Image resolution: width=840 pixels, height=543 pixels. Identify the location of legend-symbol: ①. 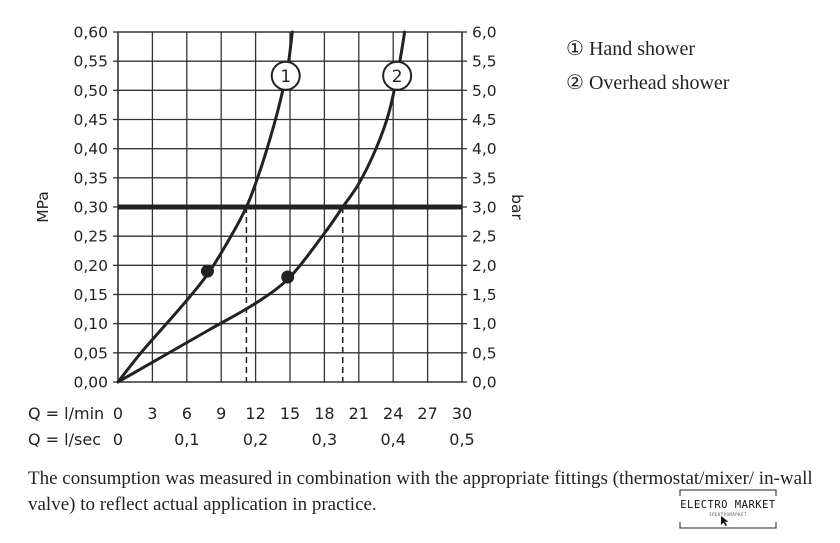
(575, 49).